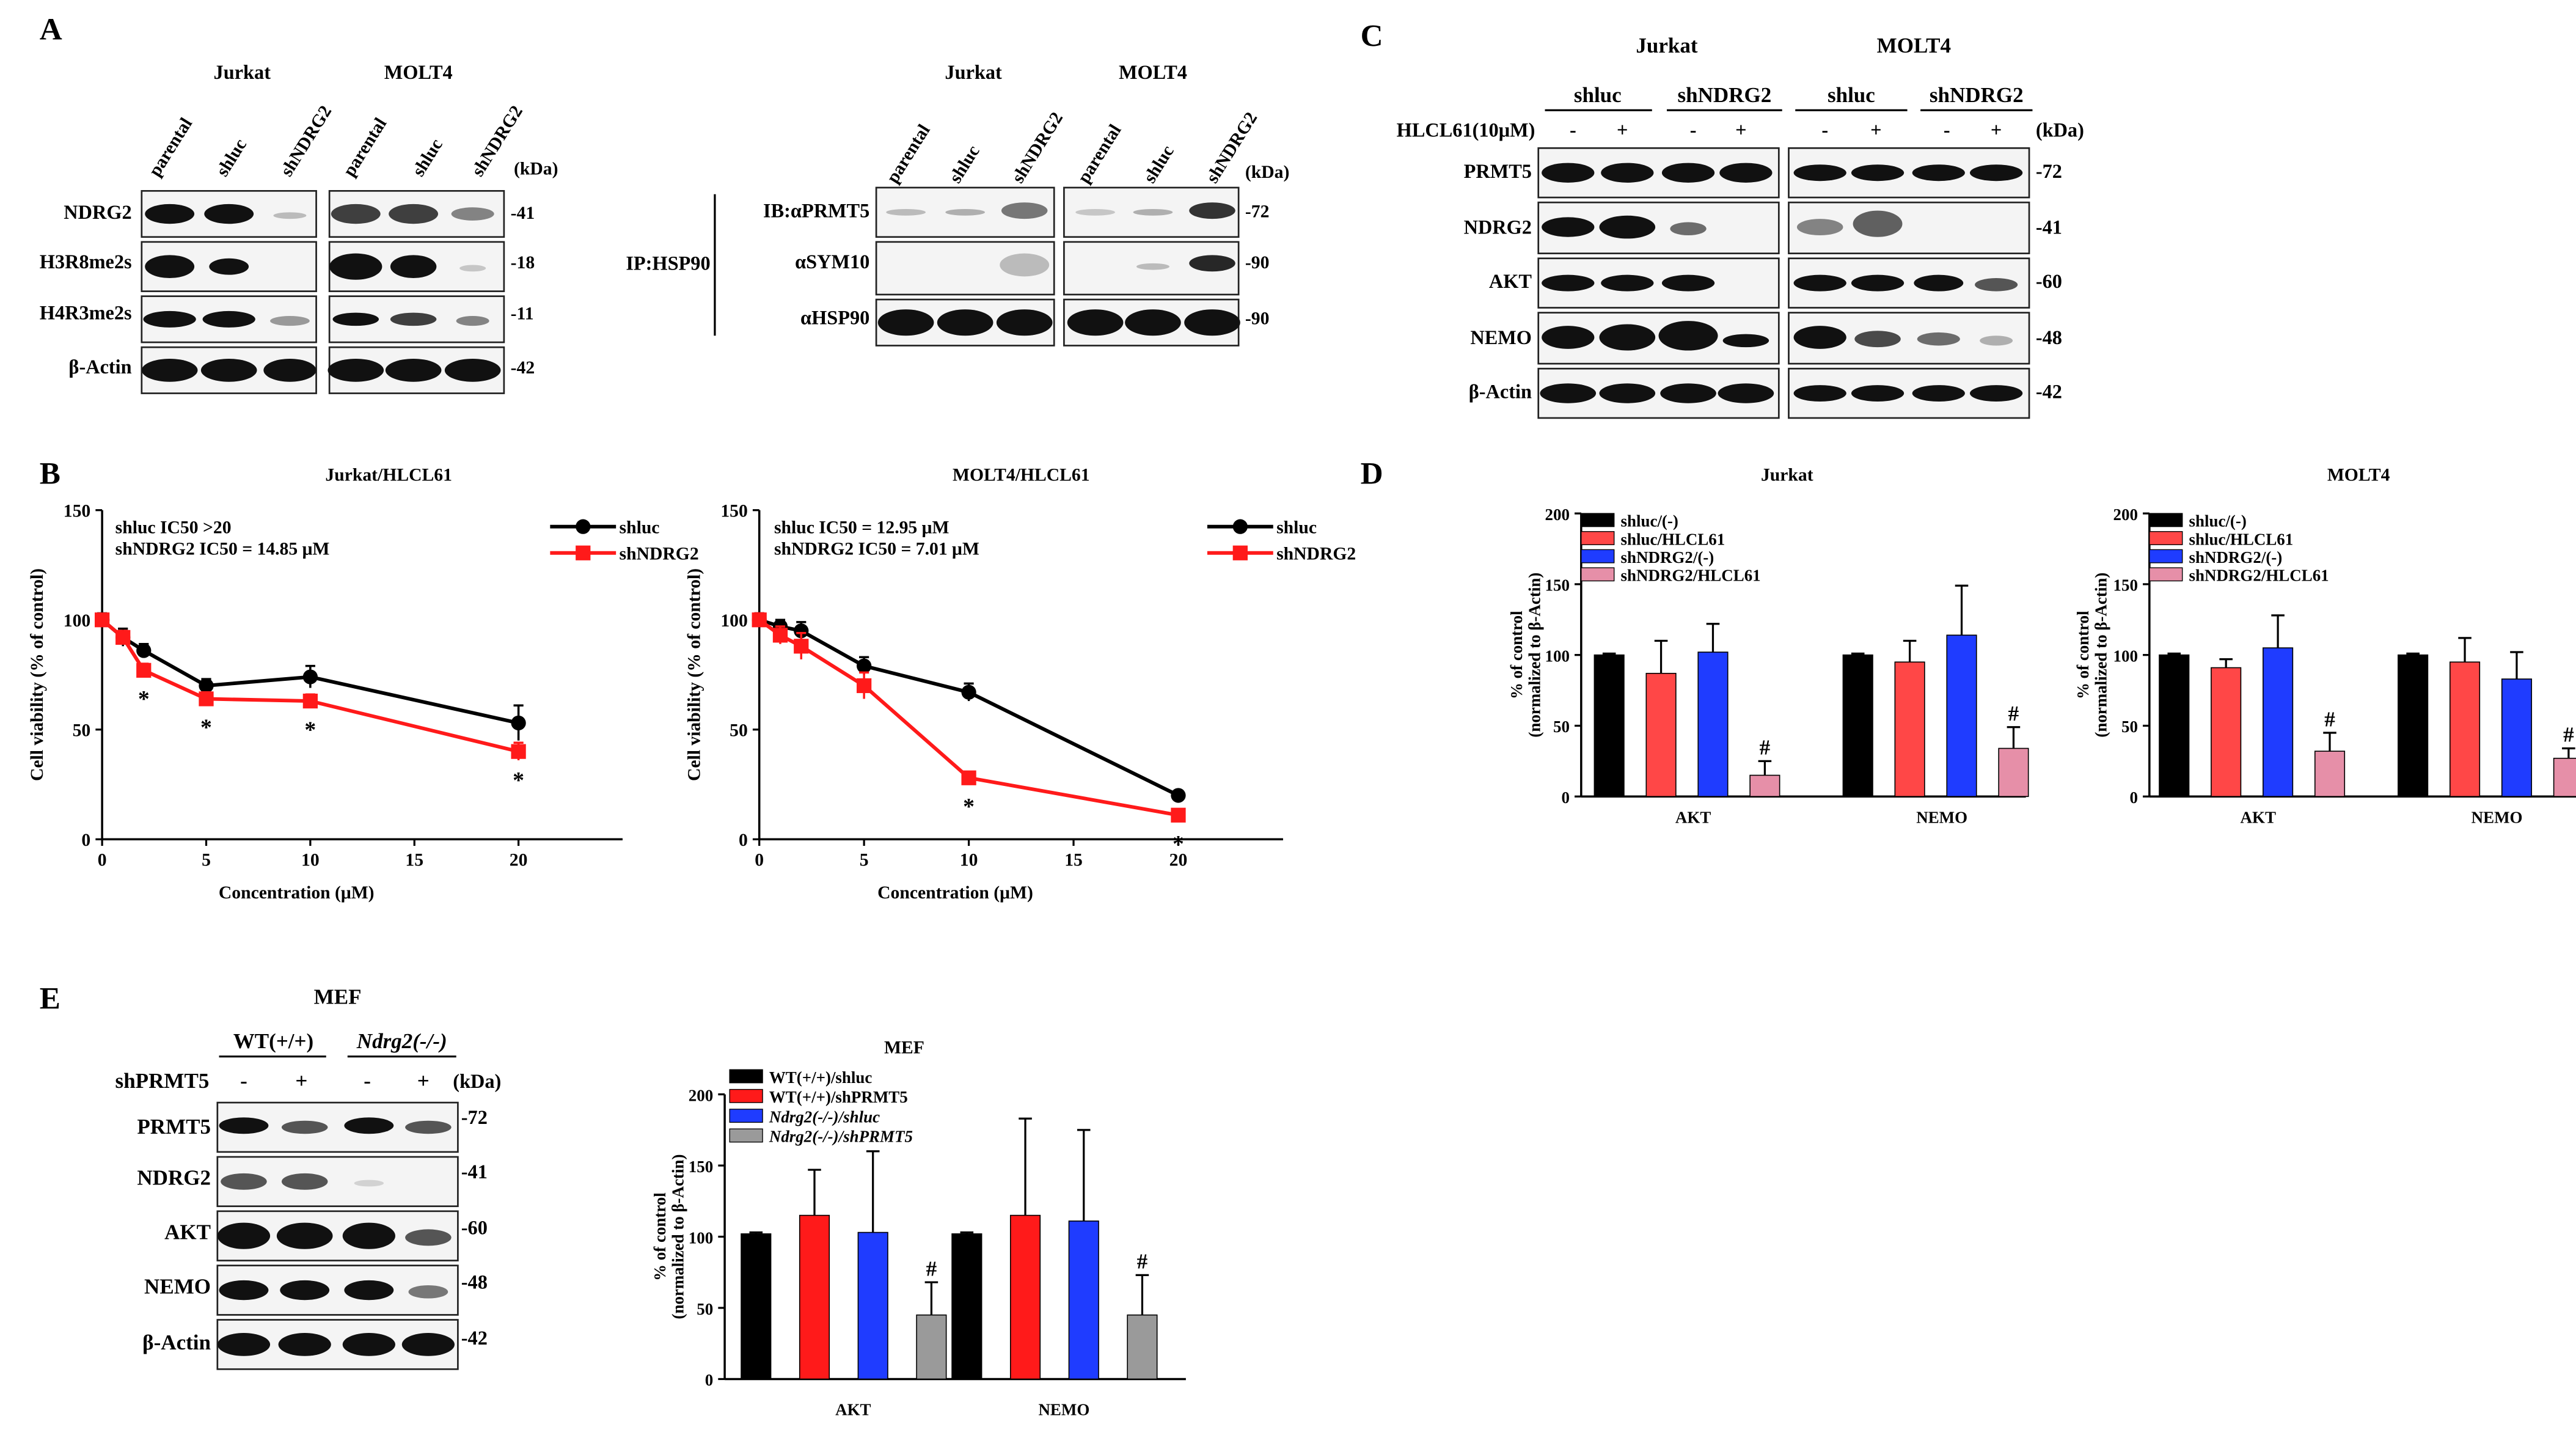 The width and height of the screenshot is (2576, 1435). Describe the element at coordinates (955, 893) in the screenshot. I see `x-axis-label: Concentration (μM)` at that location.